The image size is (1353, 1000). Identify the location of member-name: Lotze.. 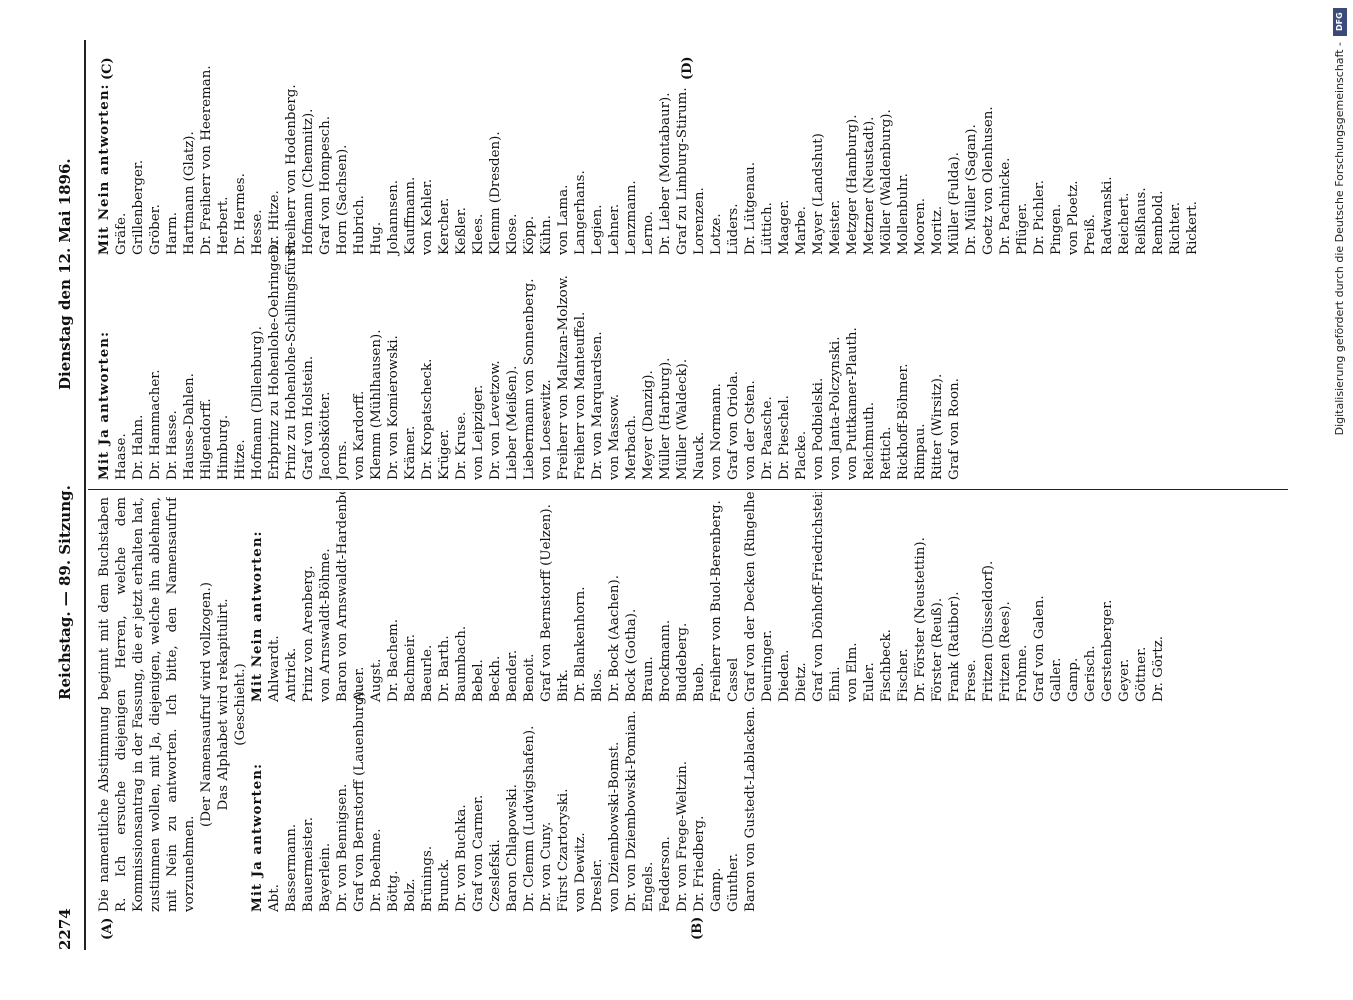
(716, 234).